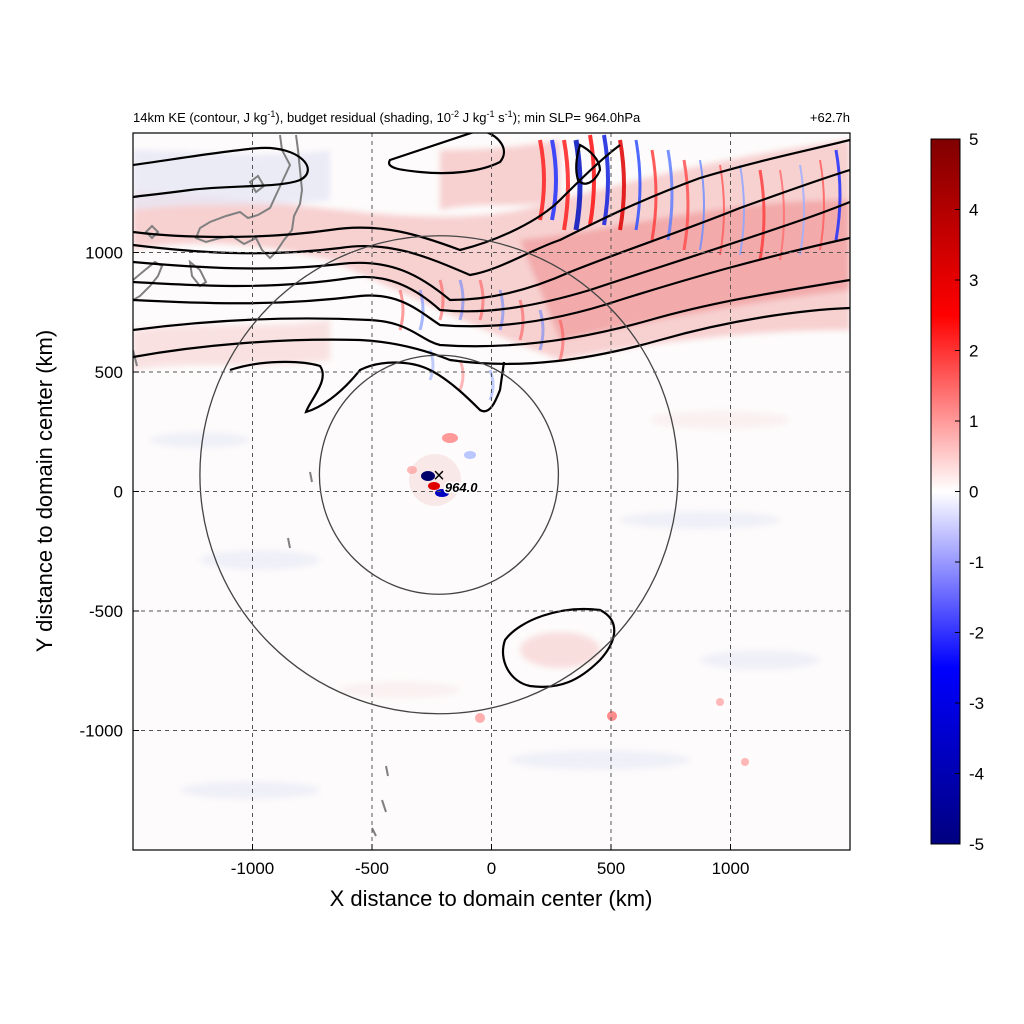 Image resolution: width=1024 pixels, height=1024 pixels. What do you see at coordinates (973, 280) in the screenshot?
I see `colorbar-tick-label: 3` at bounding box center [973, 280].